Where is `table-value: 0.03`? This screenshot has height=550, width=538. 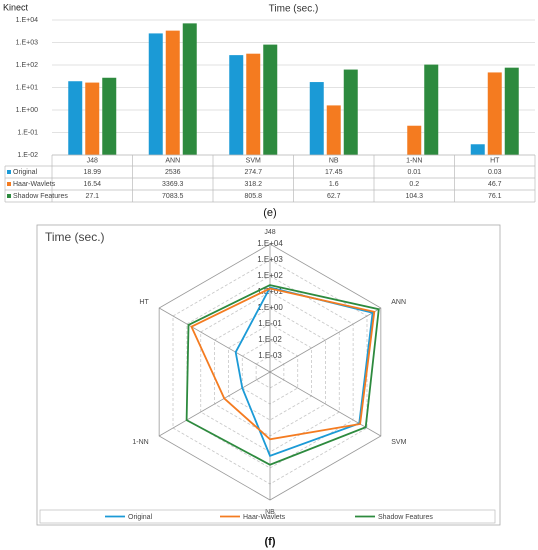 table-value: 0.03 is located at coordinates (495, 172).